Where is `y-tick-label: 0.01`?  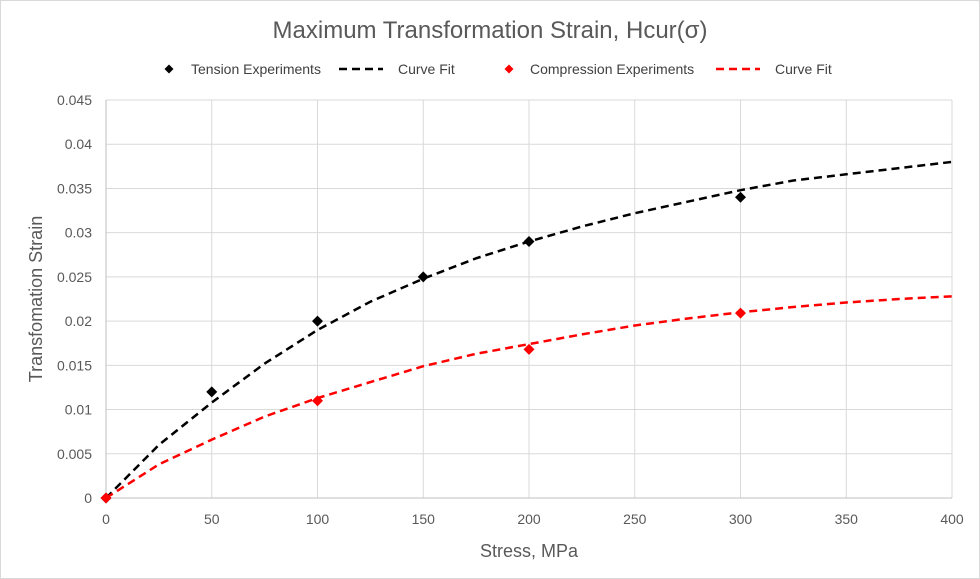 y-tick-label: 0.01 is located at coordinates (78, 410).